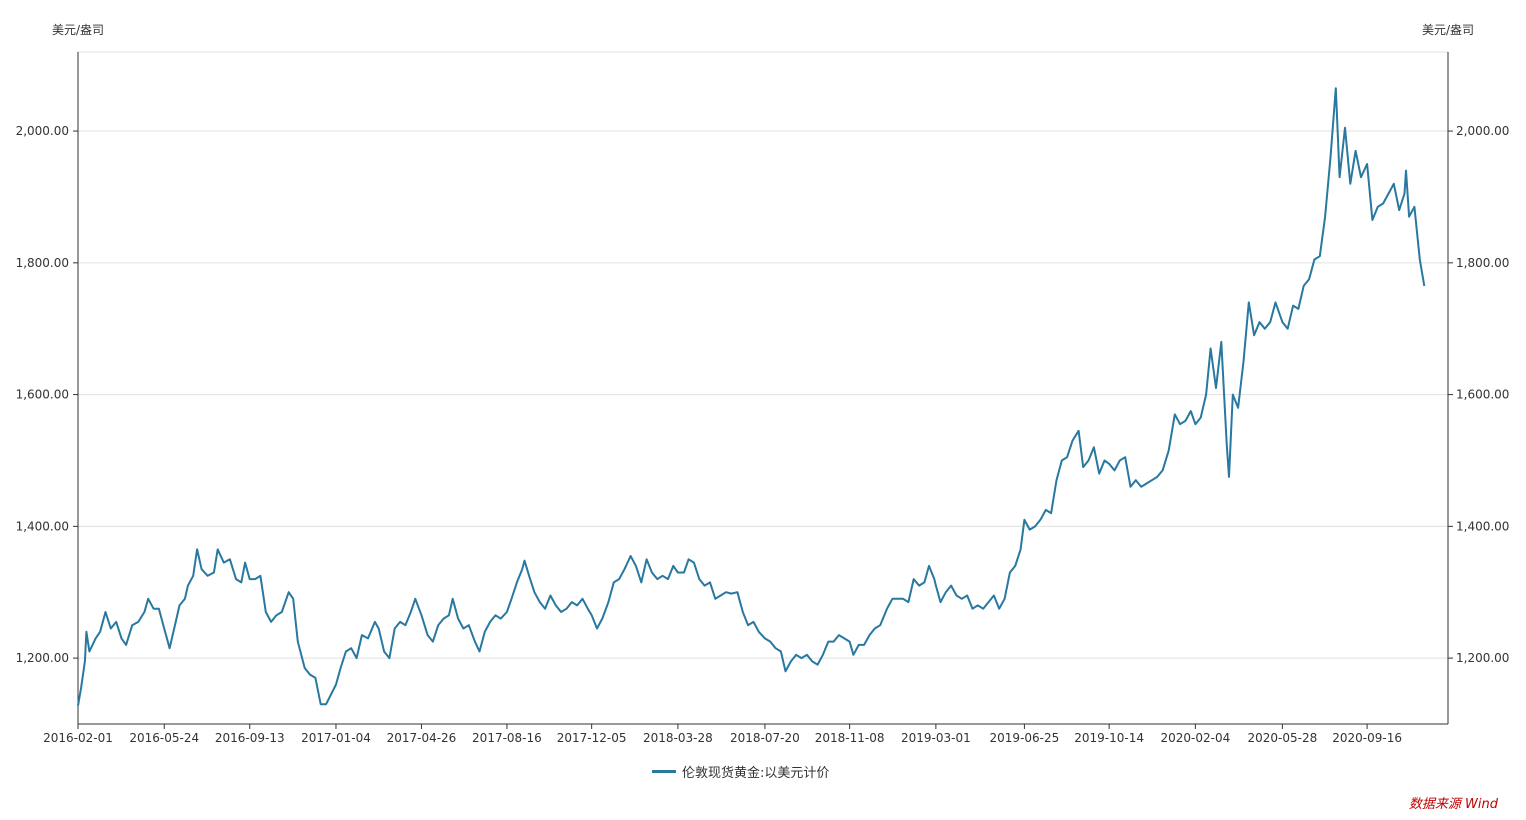 Image resolution: width=1526 pixels, height=820 pixels. Describe the element at coordinates (678, 738) in the screenshot. I see `x-tick-label: 2018-03-28` at that location.